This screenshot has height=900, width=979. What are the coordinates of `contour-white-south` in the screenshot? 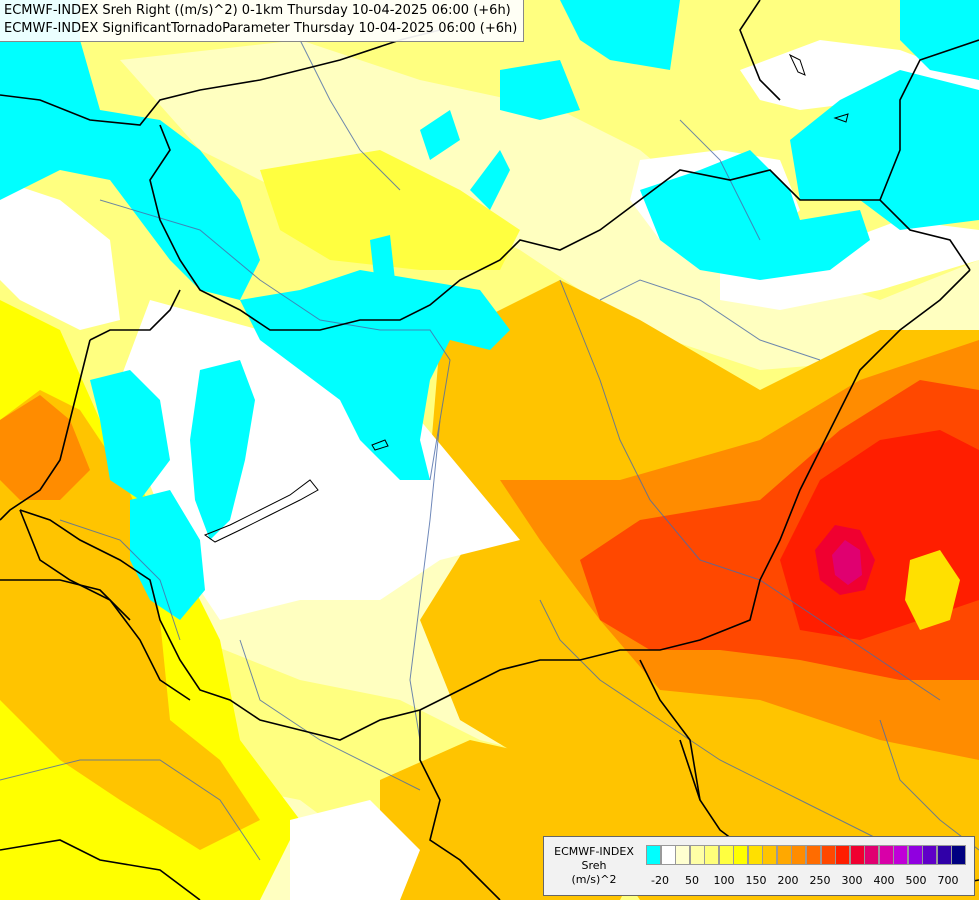 It's located at (355, 850).